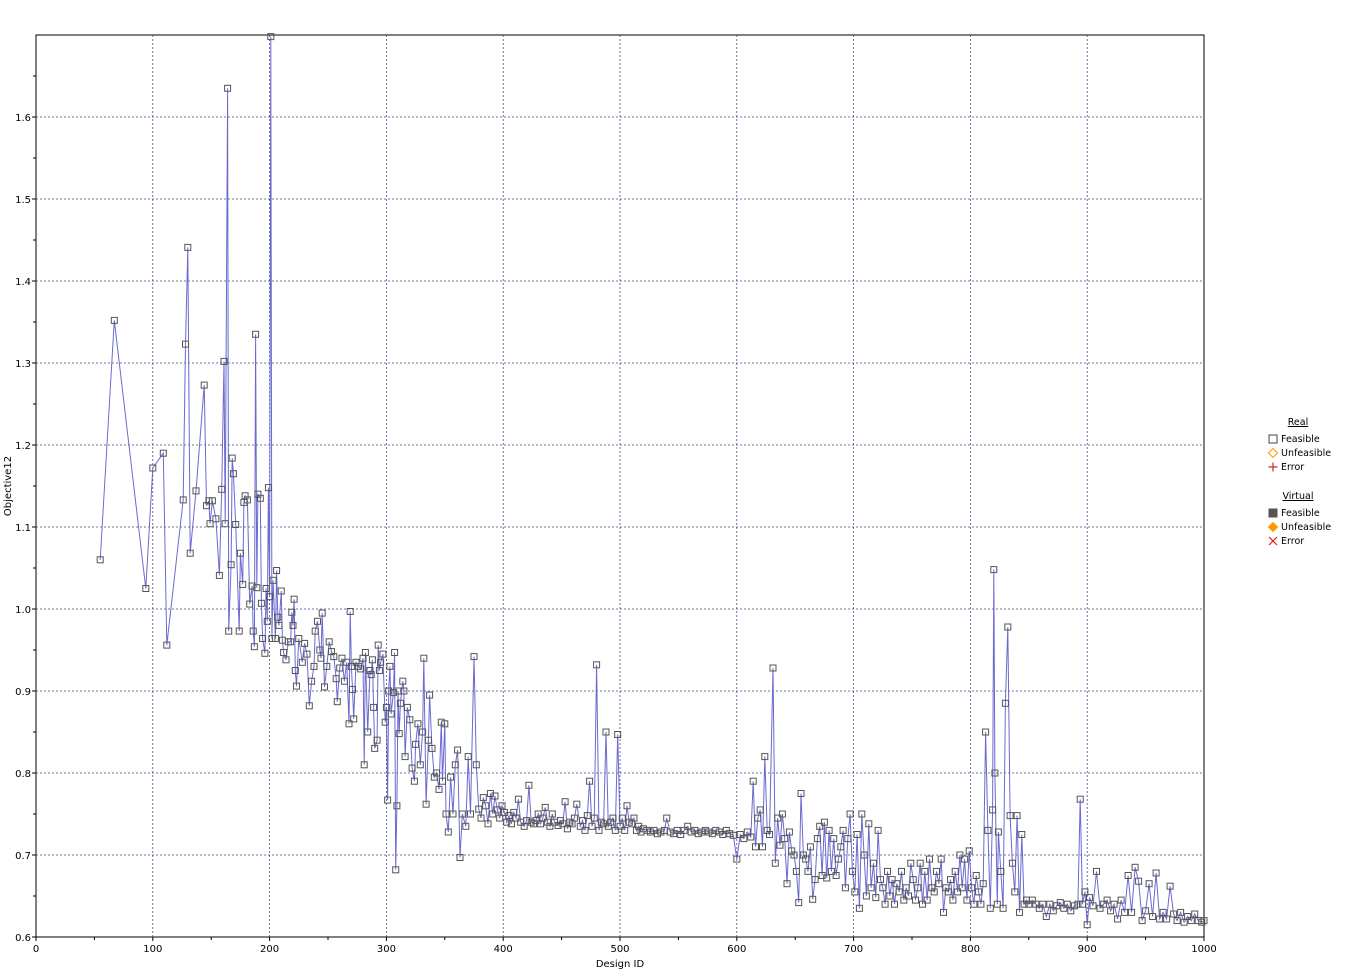 This screenshot has width=1346, height=971. What do you see at coordinates (619, 949) in the screenshot?
I see `x-tick-label: 500` at bounding box center [619, 949].